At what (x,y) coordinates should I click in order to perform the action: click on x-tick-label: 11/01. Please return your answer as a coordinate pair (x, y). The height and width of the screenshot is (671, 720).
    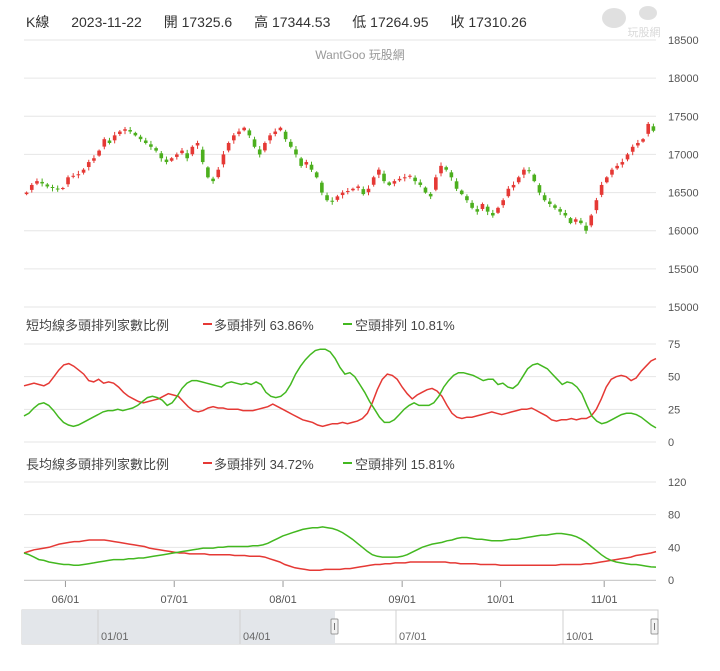
    Looking at the image, I should click on (604, 600).